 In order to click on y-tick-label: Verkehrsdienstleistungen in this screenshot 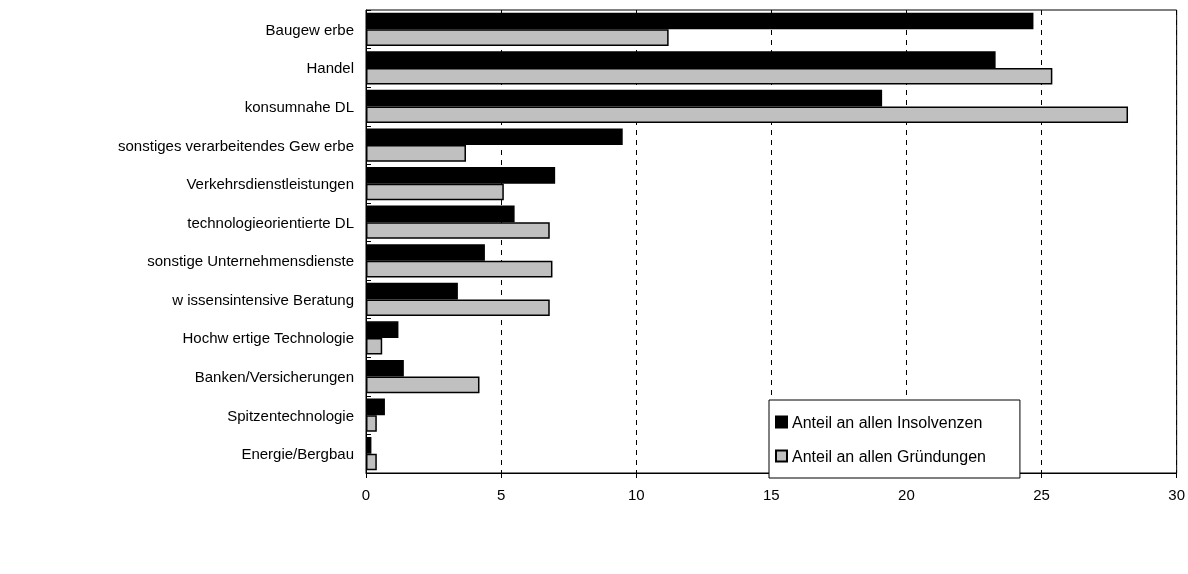, I will do `click(270, 184)`.